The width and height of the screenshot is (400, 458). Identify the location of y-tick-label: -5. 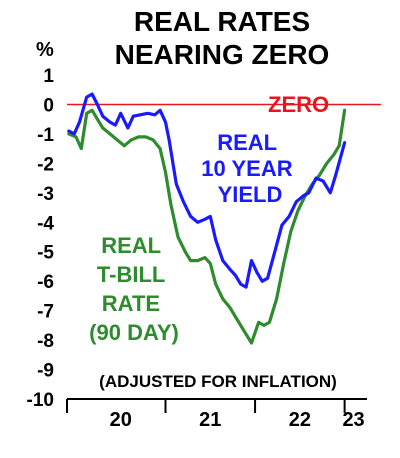
(45, 253).